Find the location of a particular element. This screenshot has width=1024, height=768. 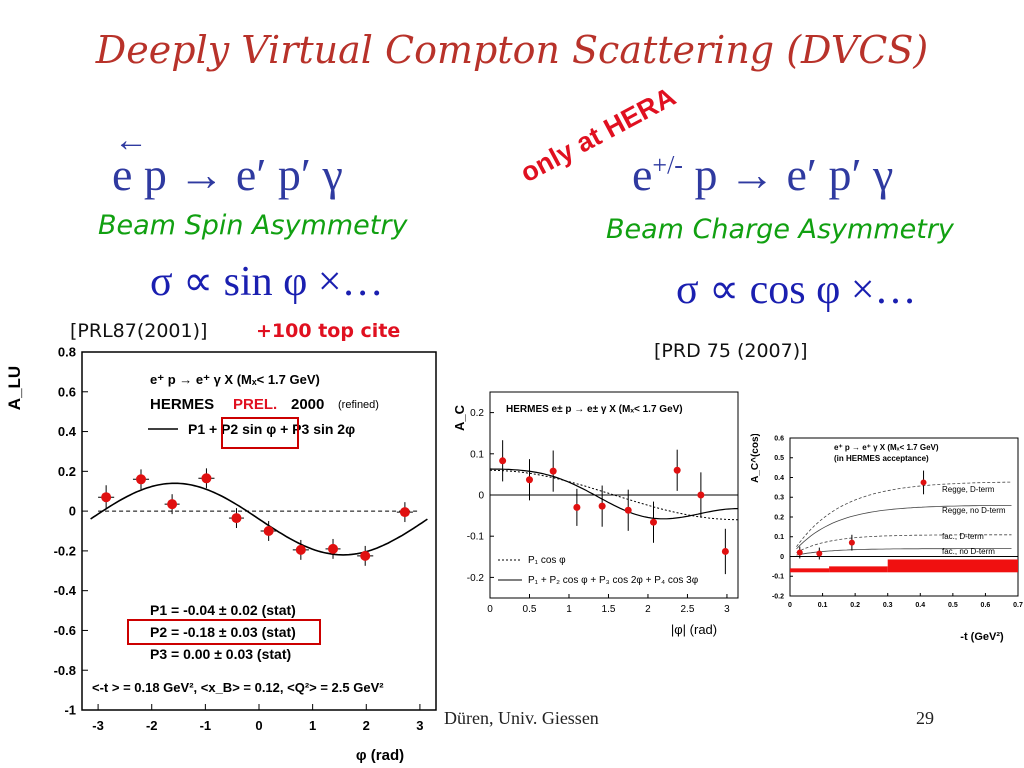

y-tick-label: 0.3 is located at coordinates (779, 498).